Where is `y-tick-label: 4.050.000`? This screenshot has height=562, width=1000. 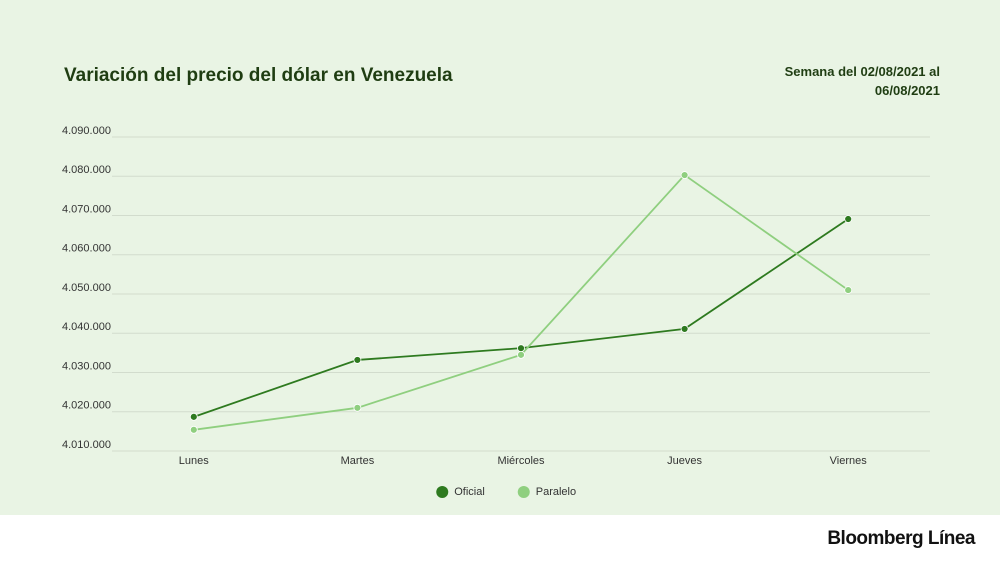 y-tick-label: 4.050.000 is located at coordinates (86, 288).